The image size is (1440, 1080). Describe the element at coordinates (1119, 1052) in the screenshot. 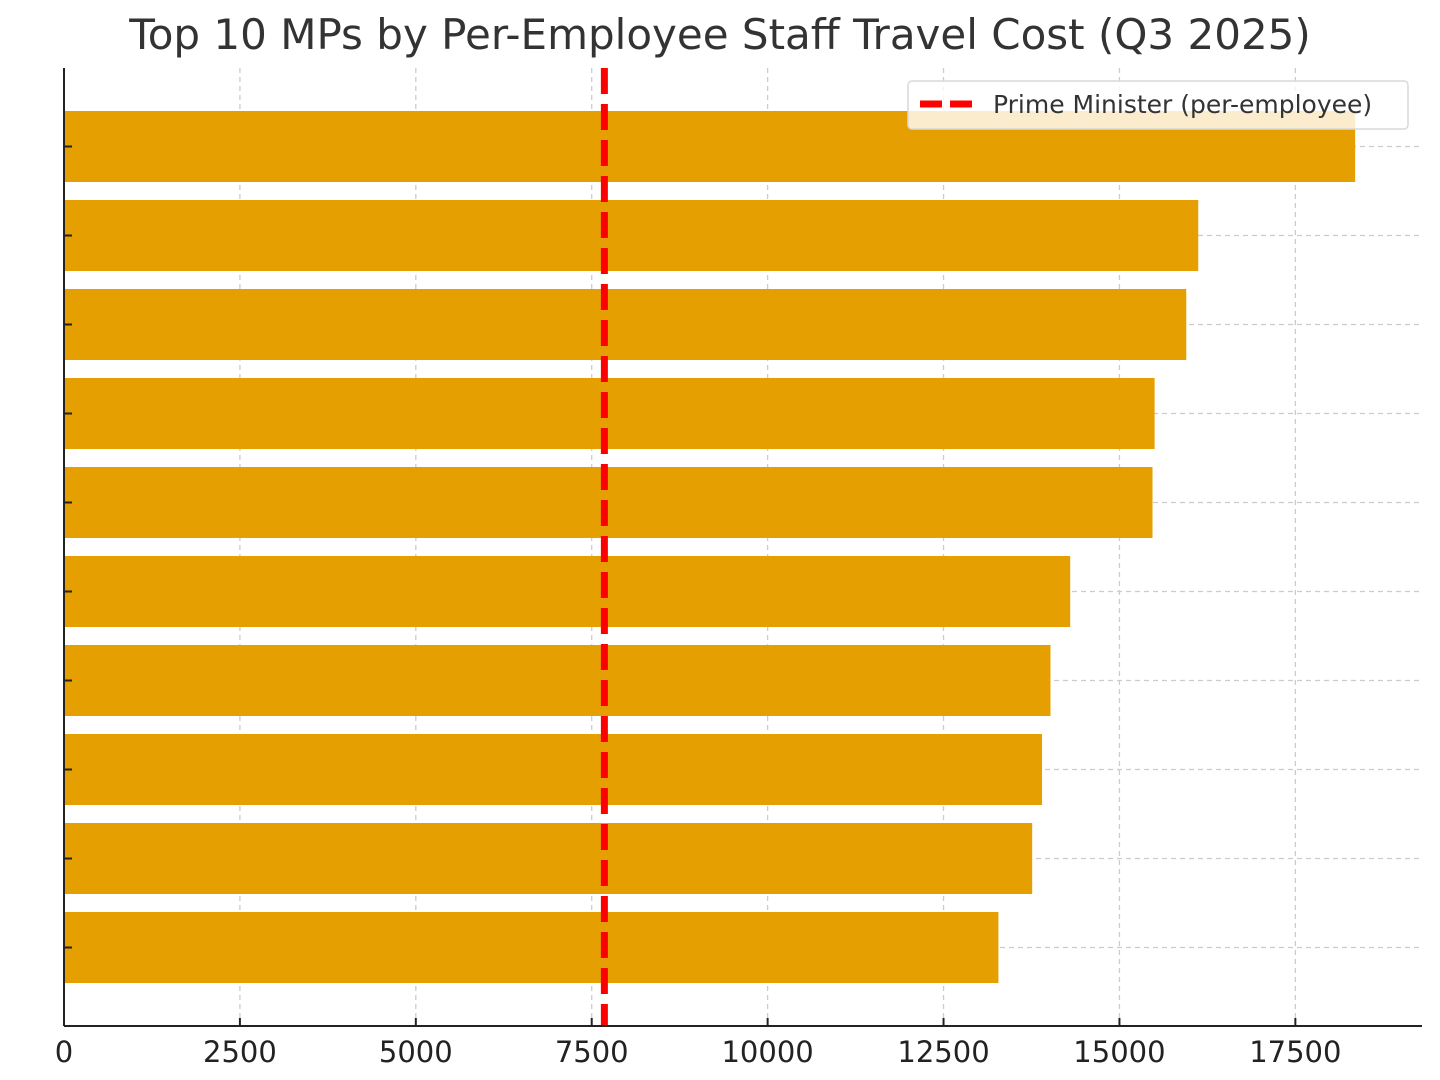

I see `x-tick-label: 15000` at that location.